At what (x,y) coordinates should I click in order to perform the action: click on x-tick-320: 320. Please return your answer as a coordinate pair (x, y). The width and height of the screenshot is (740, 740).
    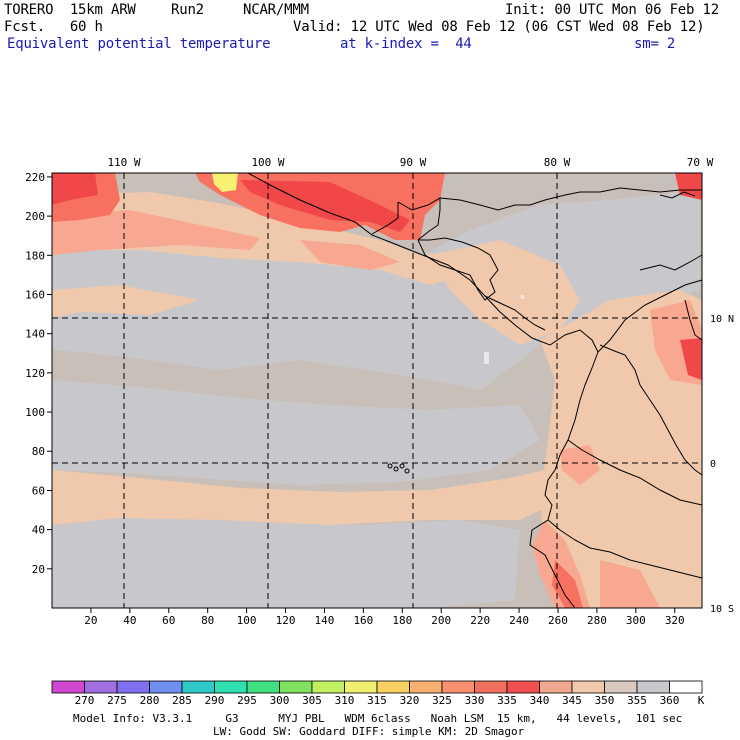
    Looking at the image, I should click on (675, 620).